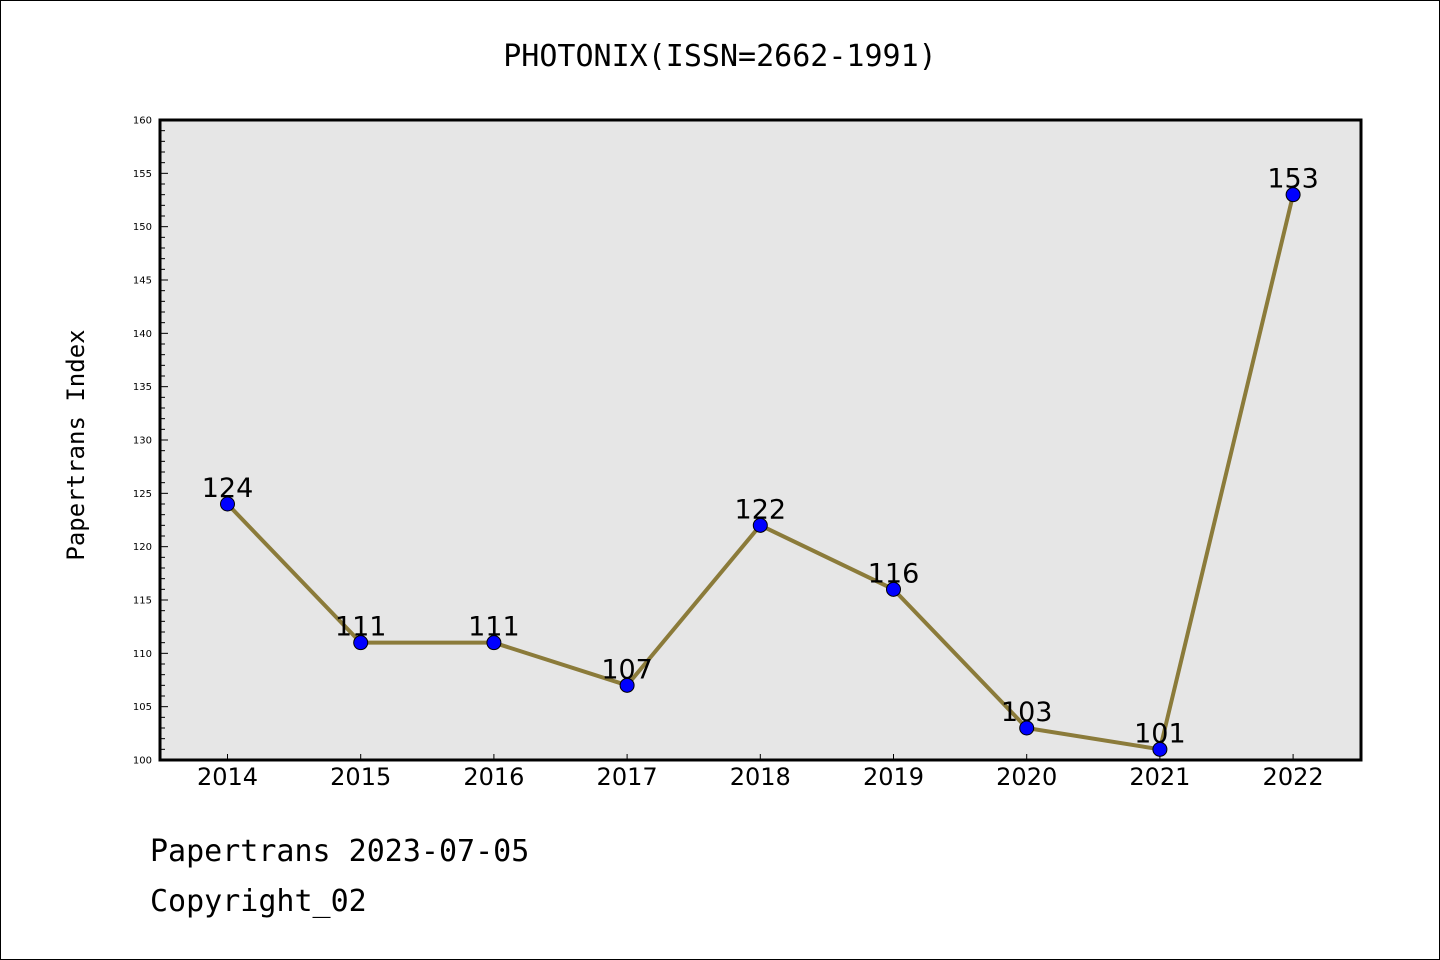 The image size is (1440, 960). I want to click on y-axis-title: Papertrans Index, so click(76, 444).